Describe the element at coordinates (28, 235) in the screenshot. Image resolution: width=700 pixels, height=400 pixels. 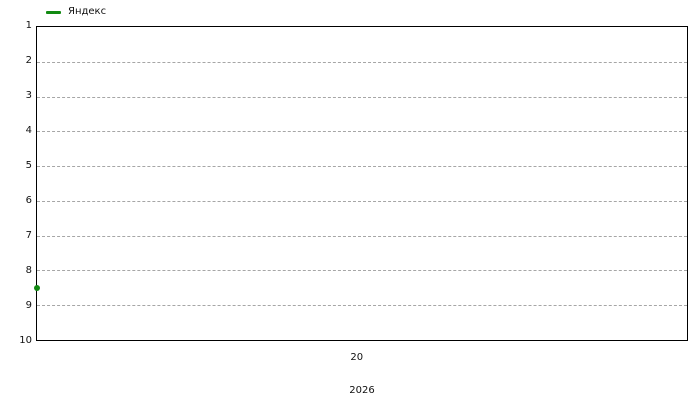
I see `y-tick-label-7: 7` at that location.